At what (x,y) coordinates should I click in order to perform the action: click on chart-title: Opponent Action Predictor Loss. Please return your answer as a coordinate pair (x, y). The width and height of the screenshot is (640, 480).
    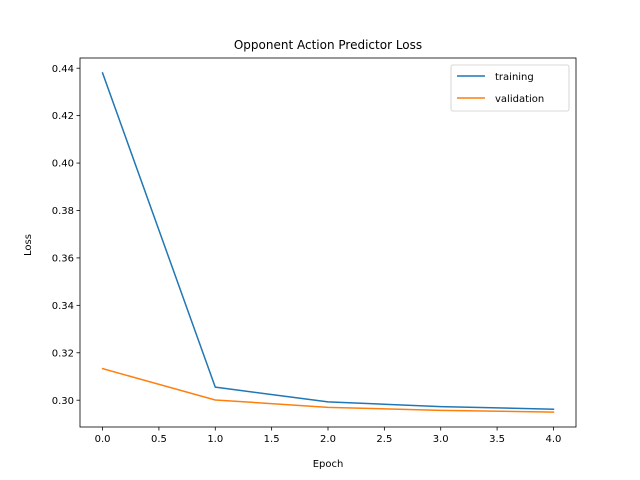
    Looking at the image, I should click on (328, 45).